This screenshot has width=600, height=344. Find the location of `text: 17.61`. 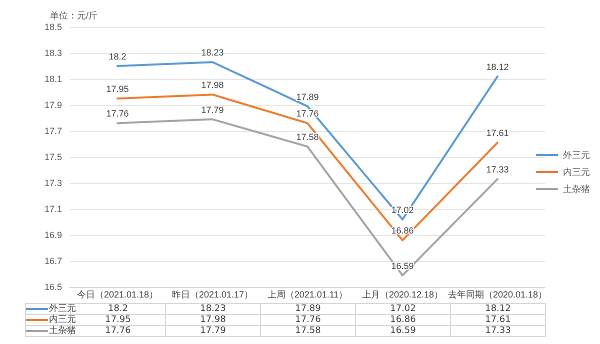

text: 17.61 is located at coordinates (498, 320).